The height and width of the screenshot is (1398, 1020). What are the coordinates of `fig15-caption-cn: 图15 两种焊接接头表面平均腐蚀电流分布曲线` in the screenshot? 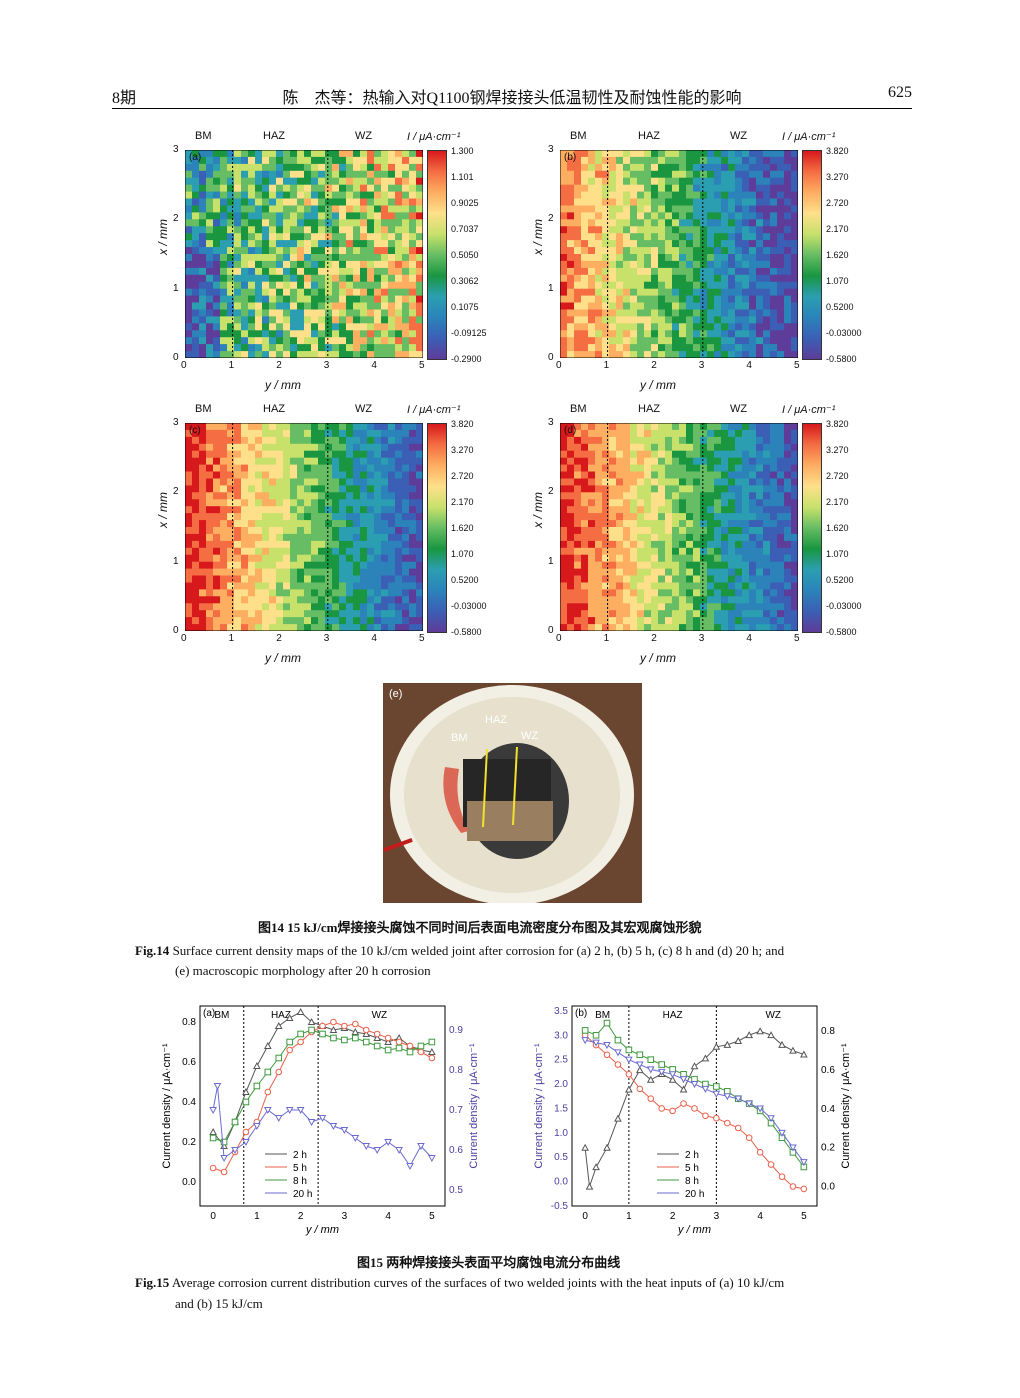 It's located at (489, 1262).